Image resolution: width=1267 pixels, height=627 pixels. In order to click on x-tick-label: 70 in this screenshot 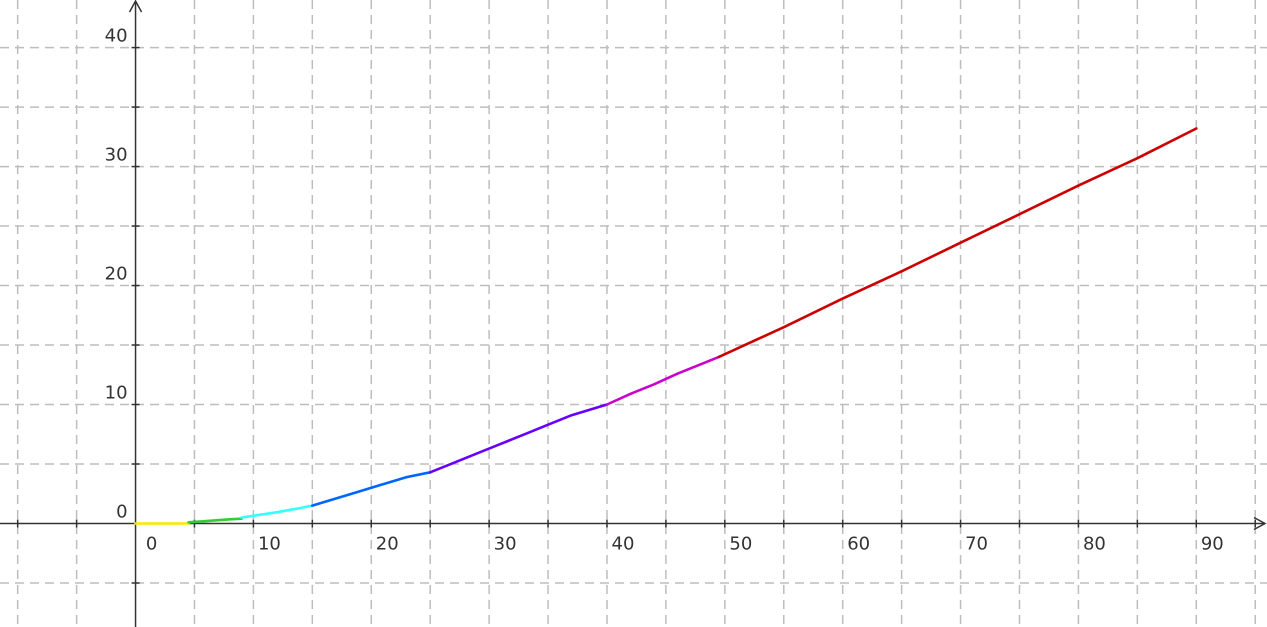, I will do `click(976, 543)`.